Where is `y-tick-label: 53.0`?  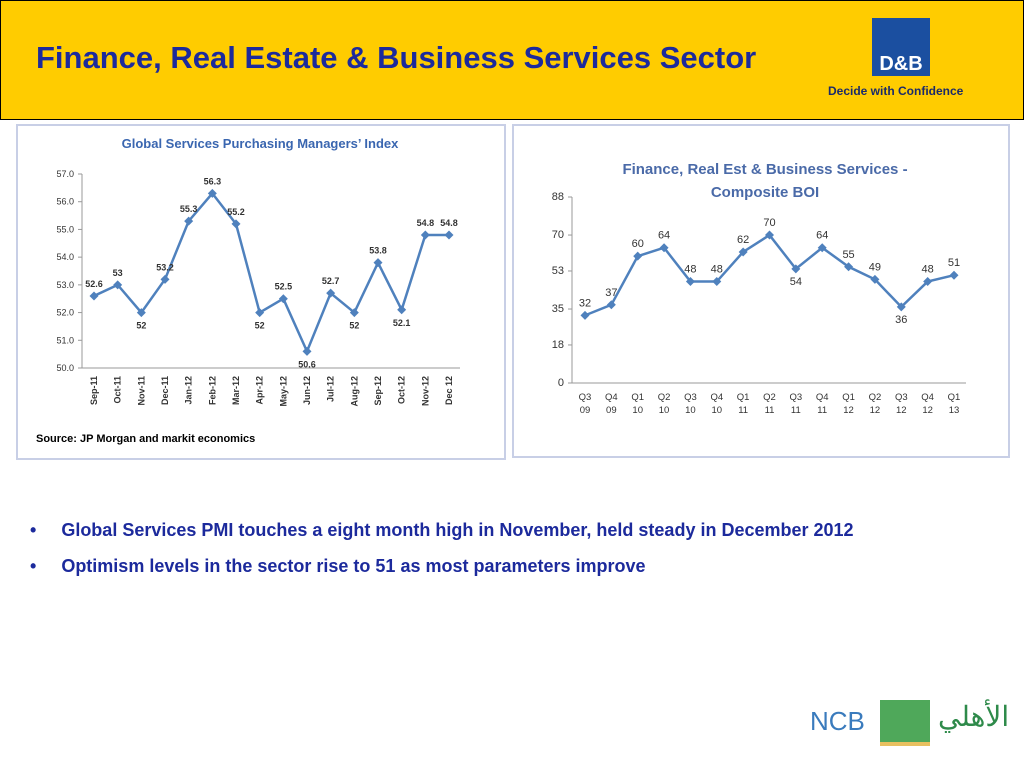 y-tick-label: 53.0 is located at coordinates (65, 285).